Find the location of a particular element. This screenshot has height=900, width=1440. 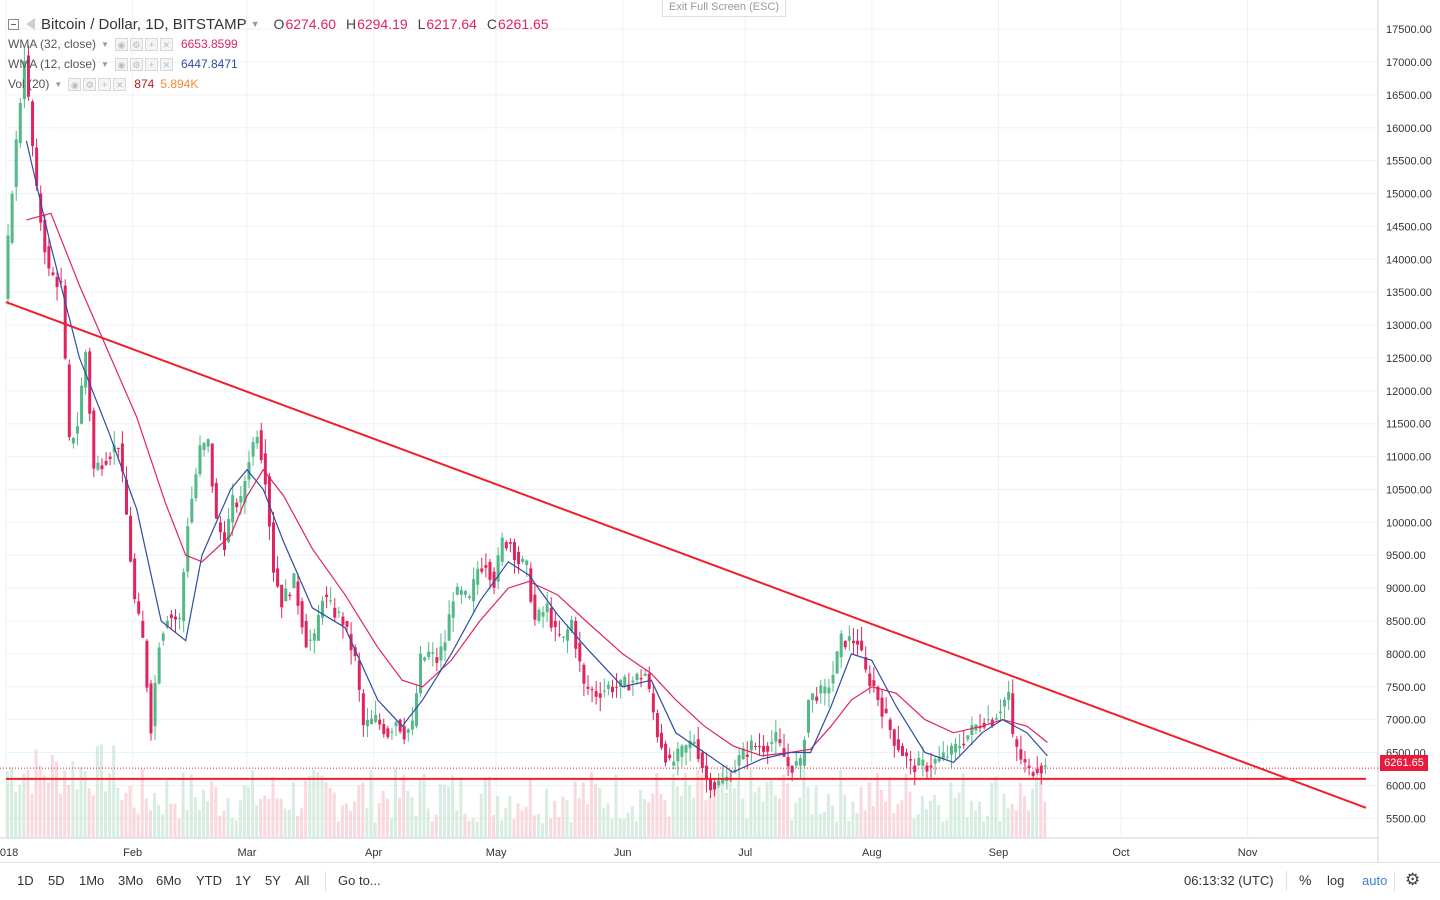

range-3mo-button: 3Mo is located at coordinates (131, 880).